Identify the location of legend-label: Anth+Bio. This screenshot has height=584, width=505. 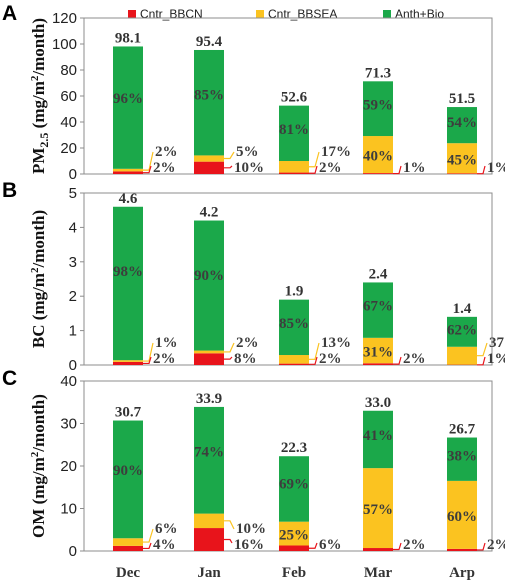
(419, 14).